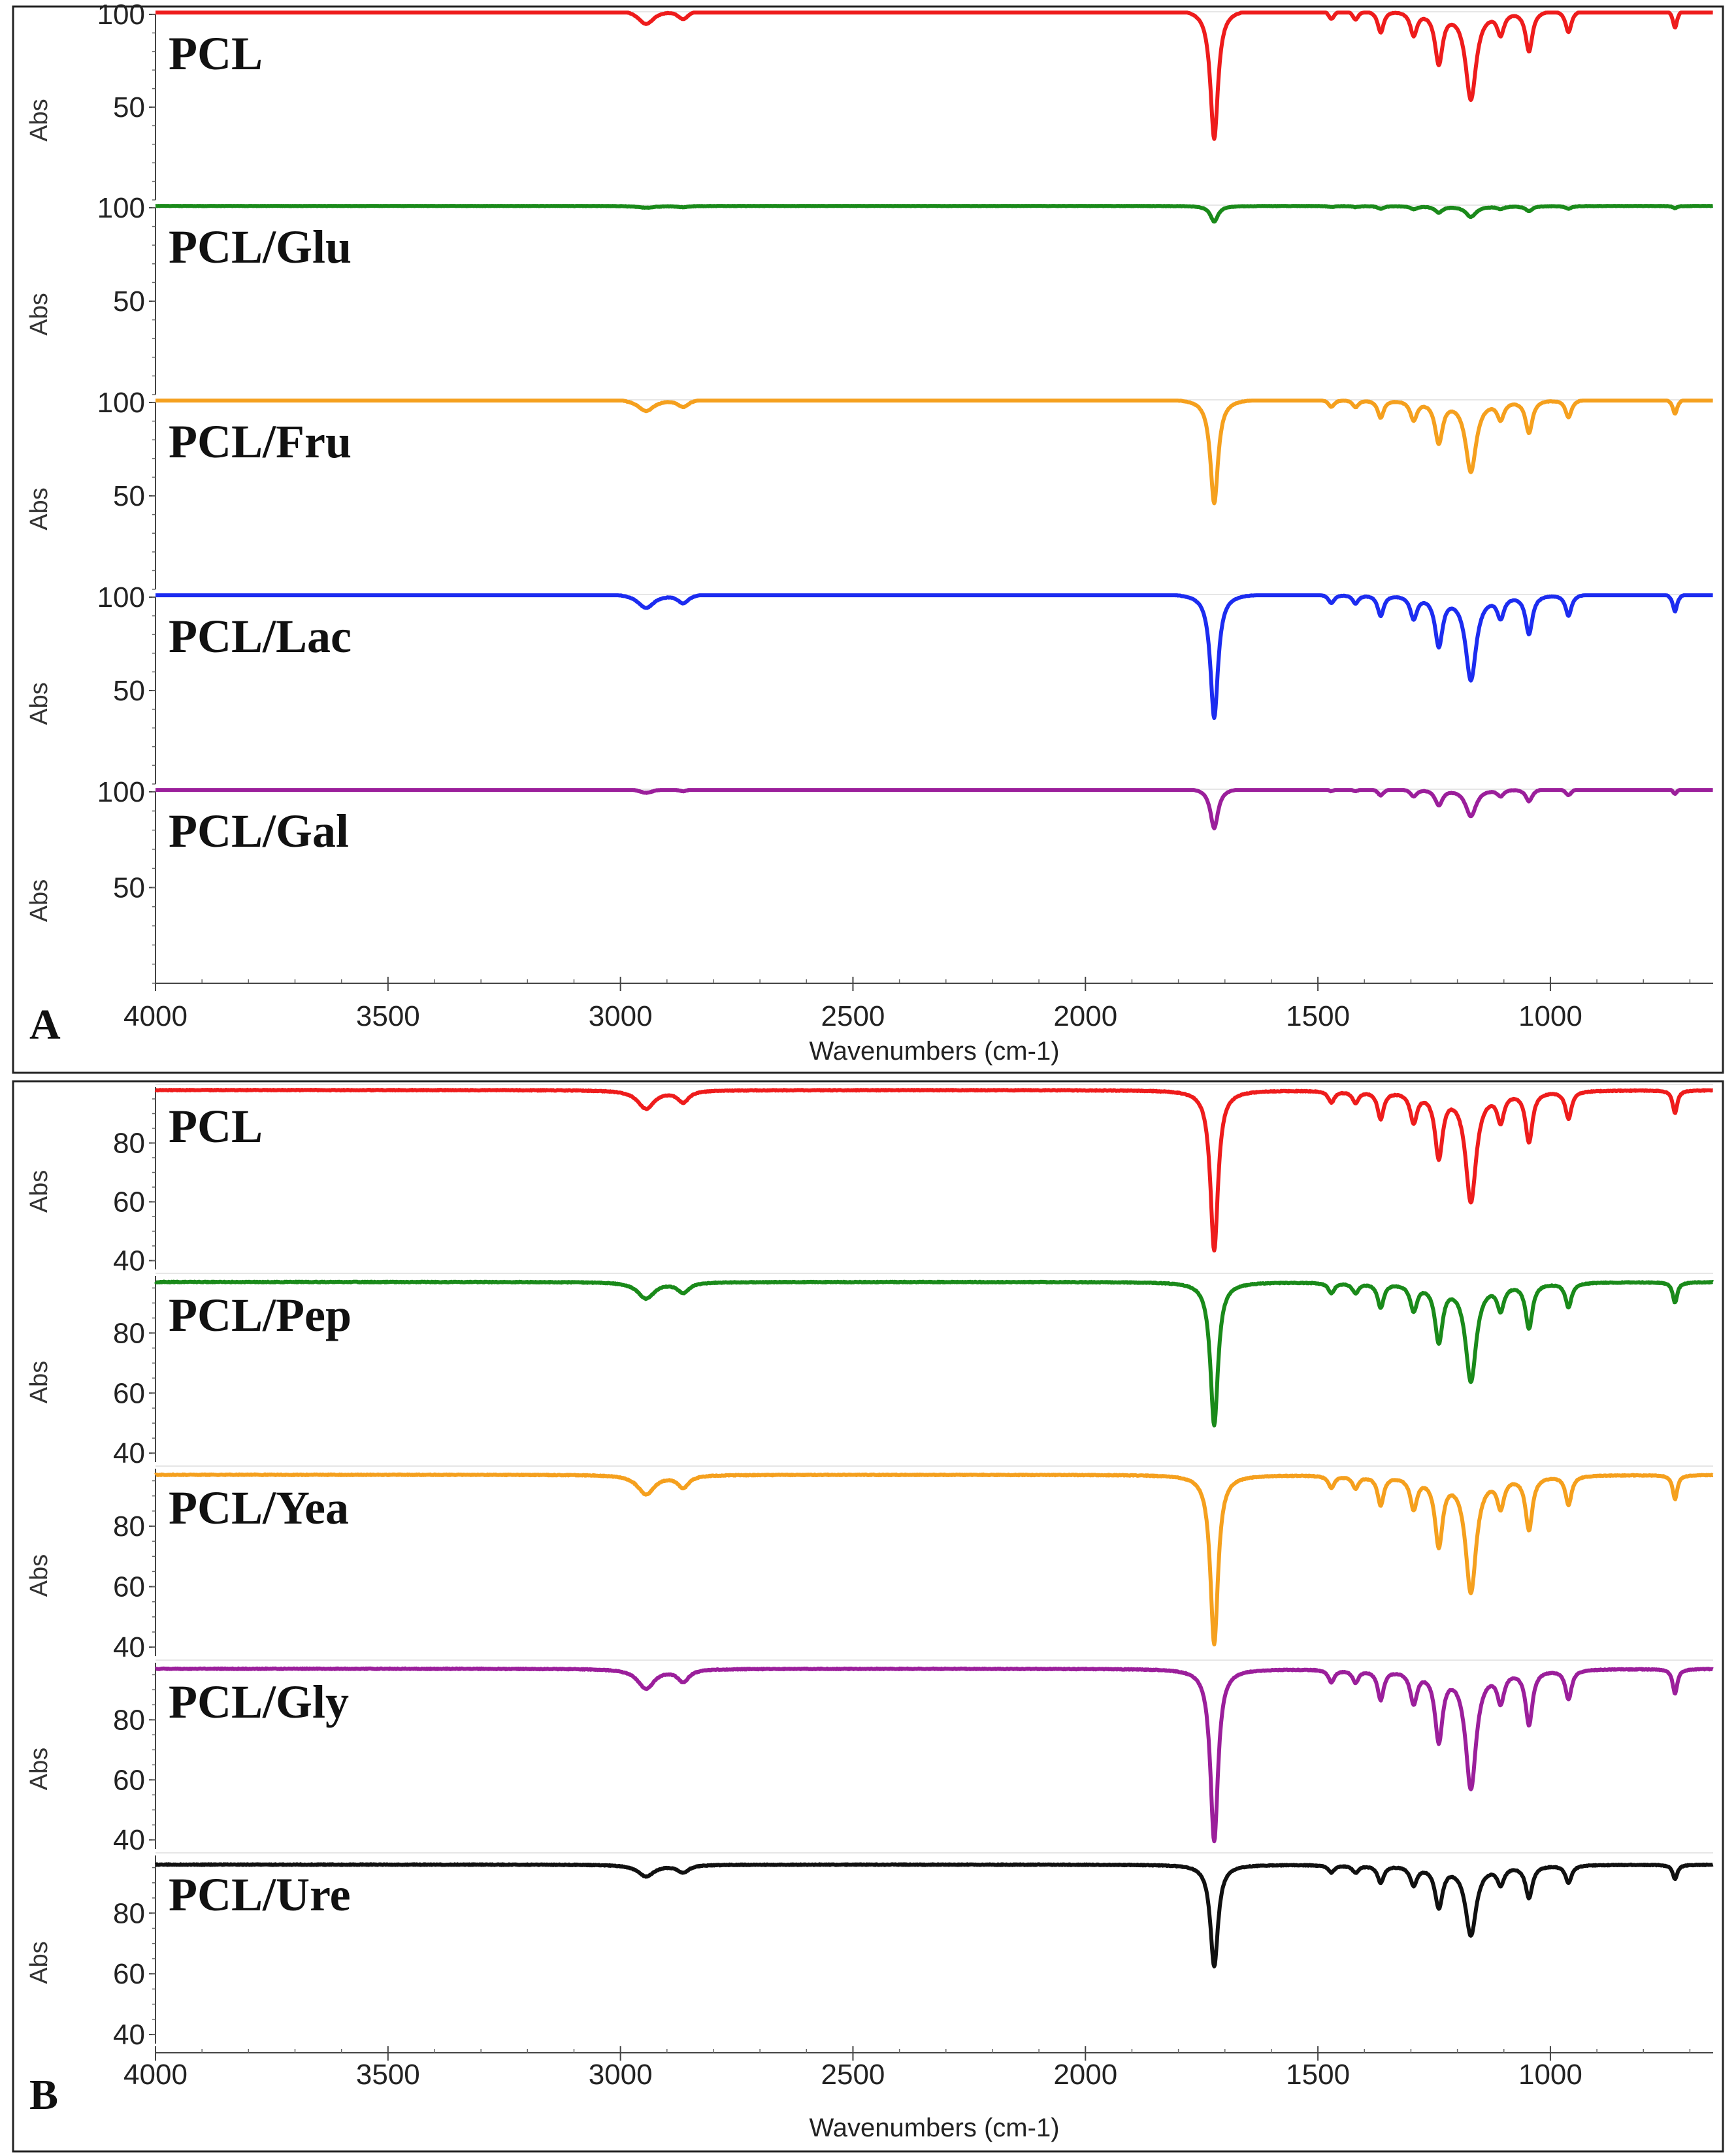  Describe the element at coordinates (259, 1508) in the screenshot. I see `trace-label-pcl-yea: PCL/Yea` at that location.